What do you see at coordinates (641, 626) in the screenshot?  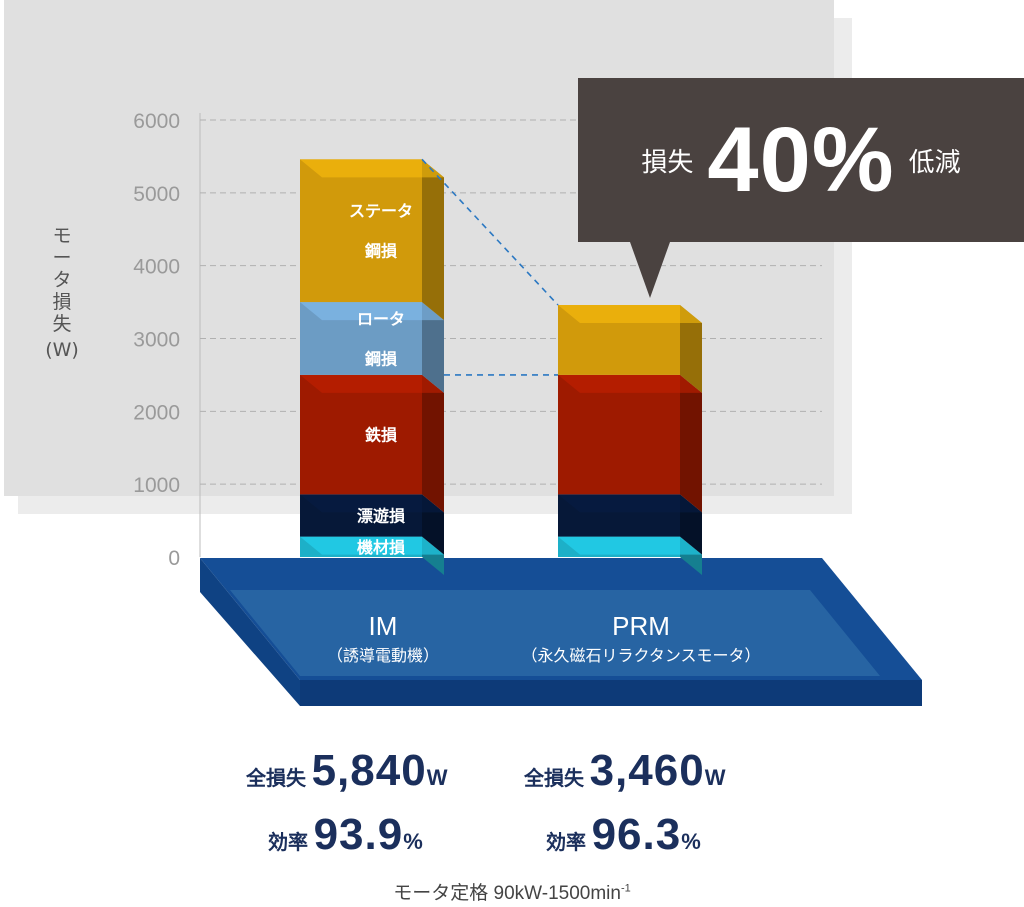 I see `category-name: PRM` at bounding box center [641, 626].